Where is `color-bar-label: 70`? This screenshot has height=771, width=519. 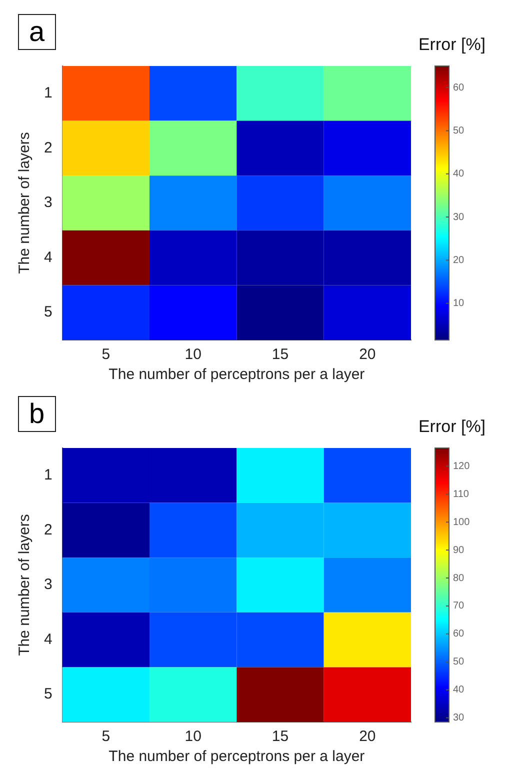
color-bar-label: 70 is located at coordinates (459, 606).